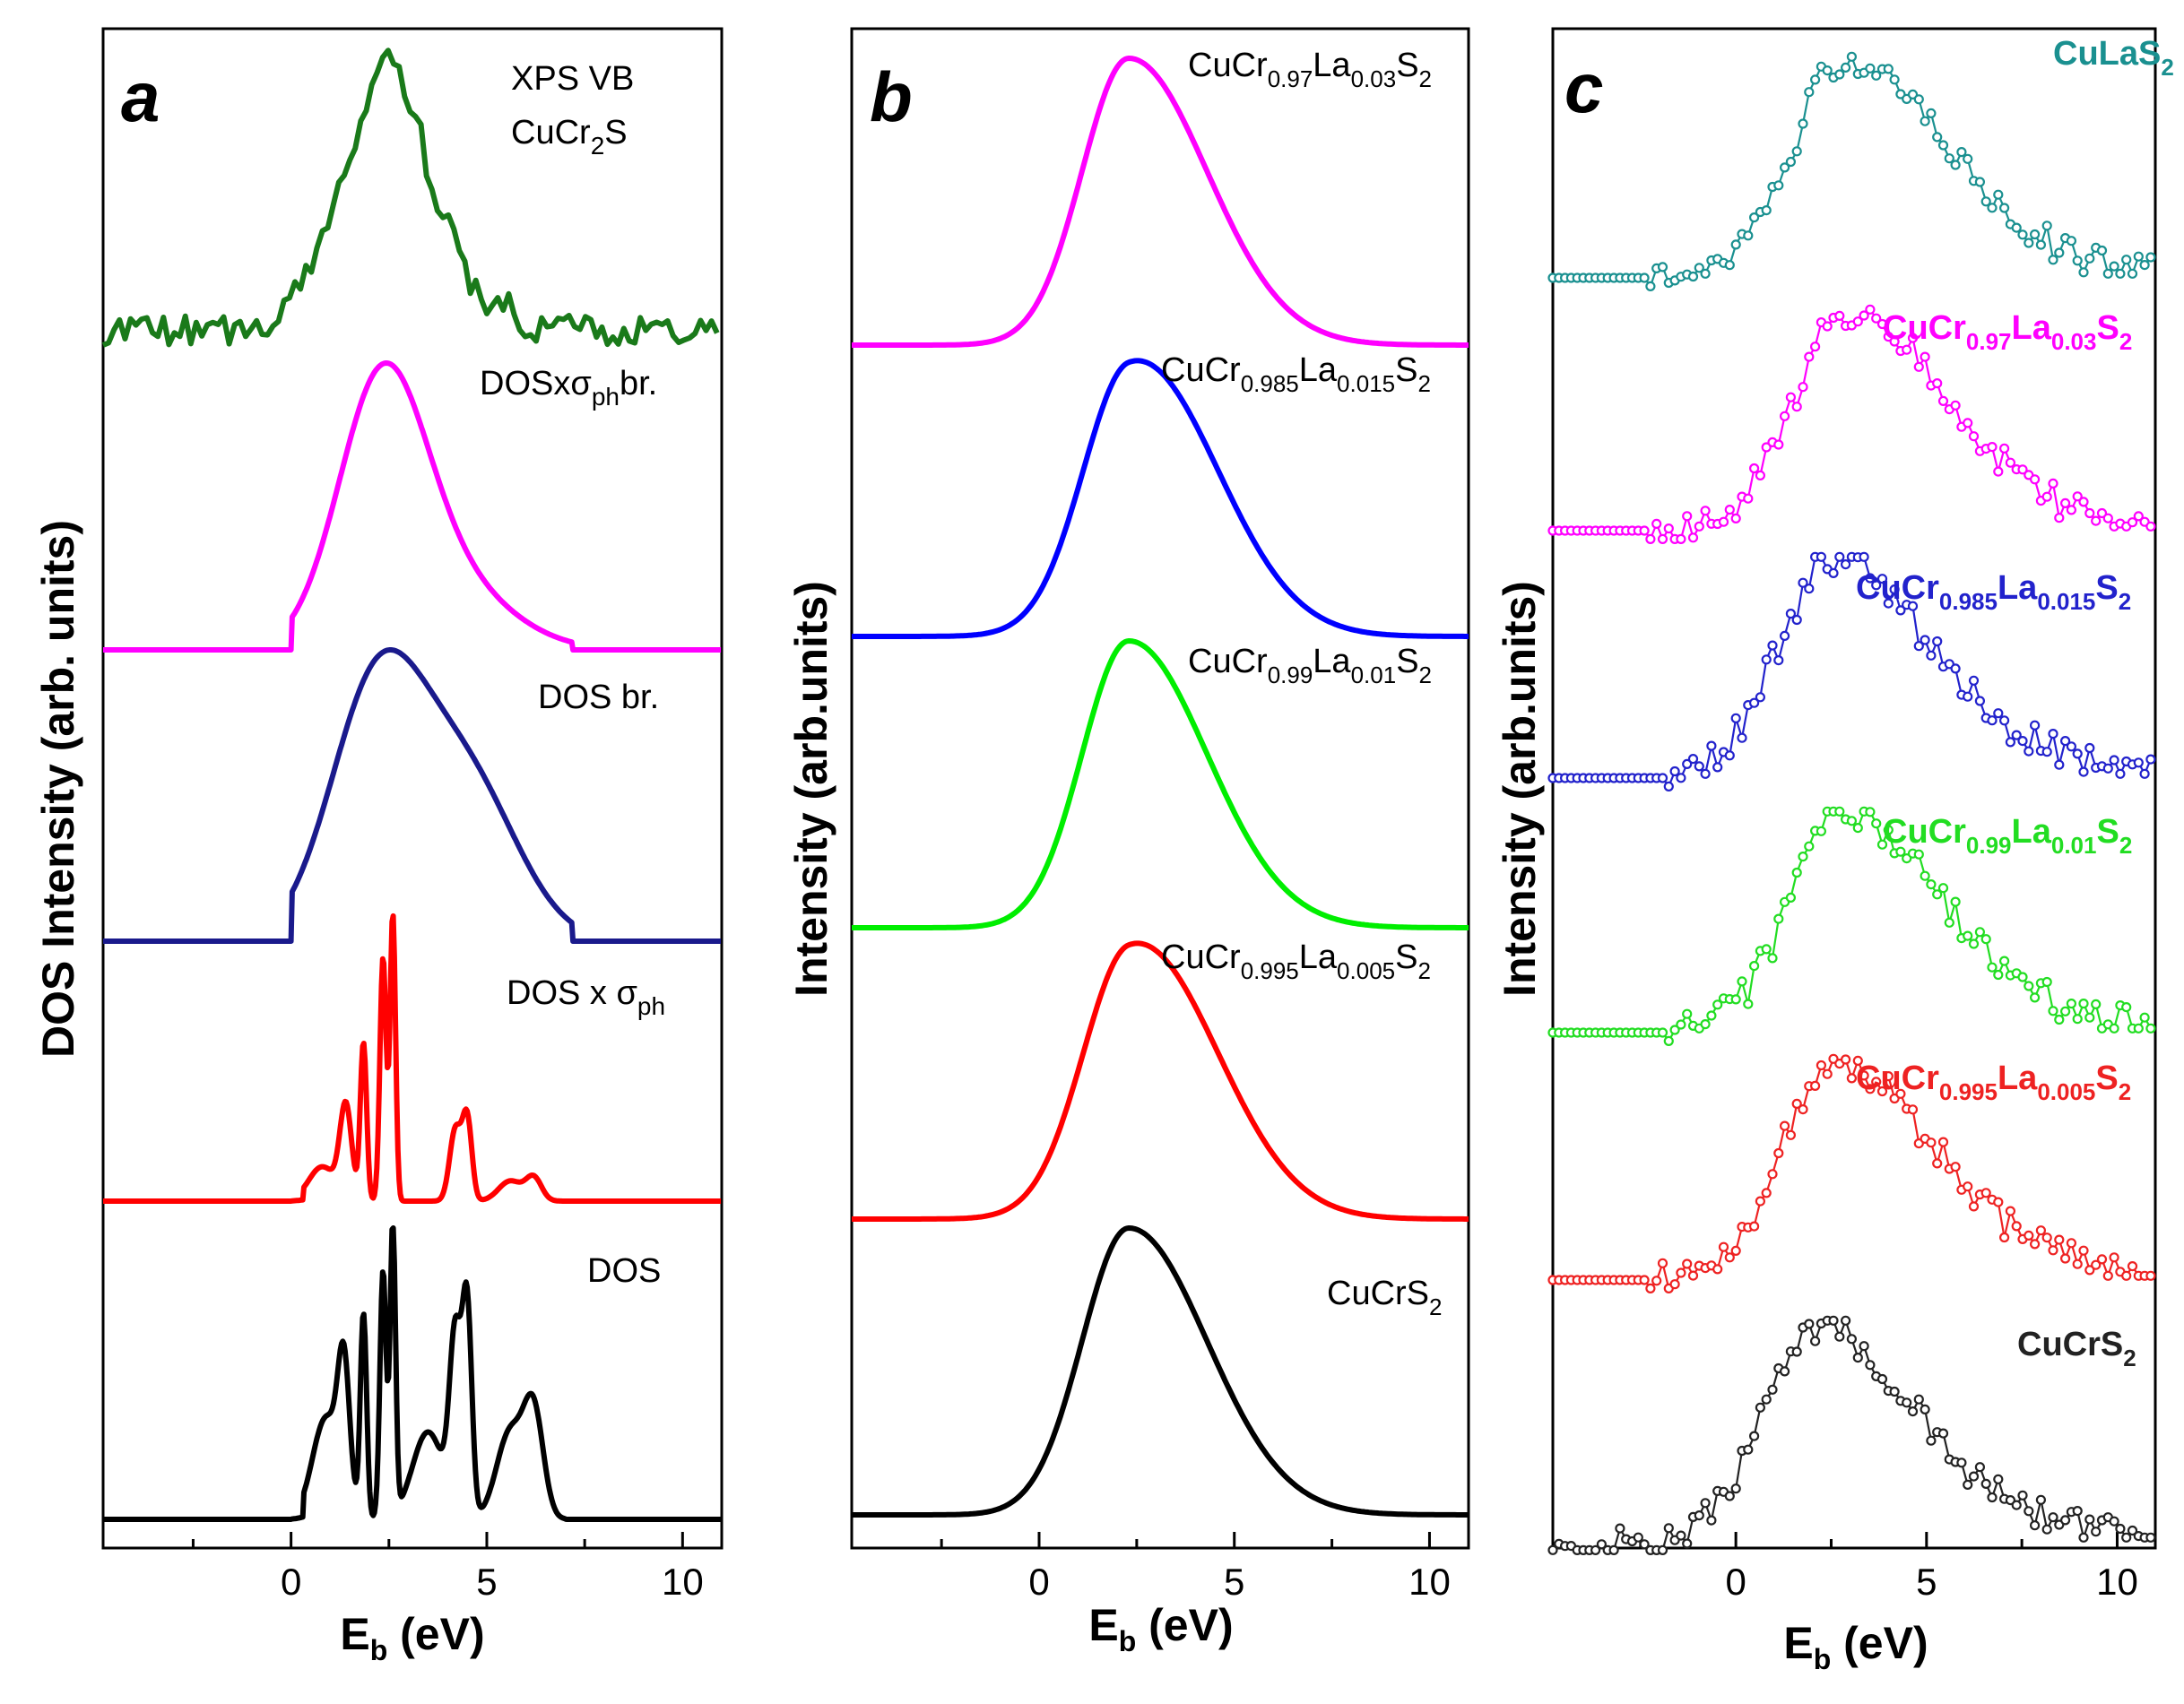  I want to click on panel-b-x-ticks: 0 5 10, so click(1195, 1568).